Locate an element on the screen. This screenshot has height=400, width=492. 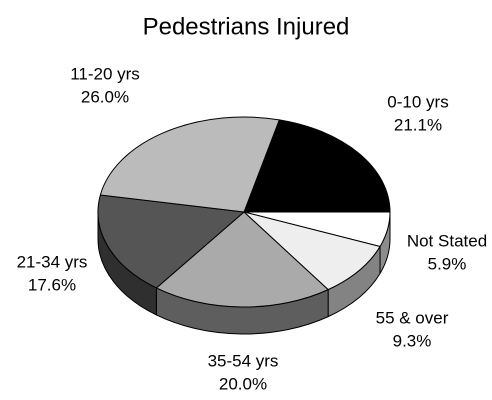
slice-label: Not Stated is located at coordinates (447, 240).